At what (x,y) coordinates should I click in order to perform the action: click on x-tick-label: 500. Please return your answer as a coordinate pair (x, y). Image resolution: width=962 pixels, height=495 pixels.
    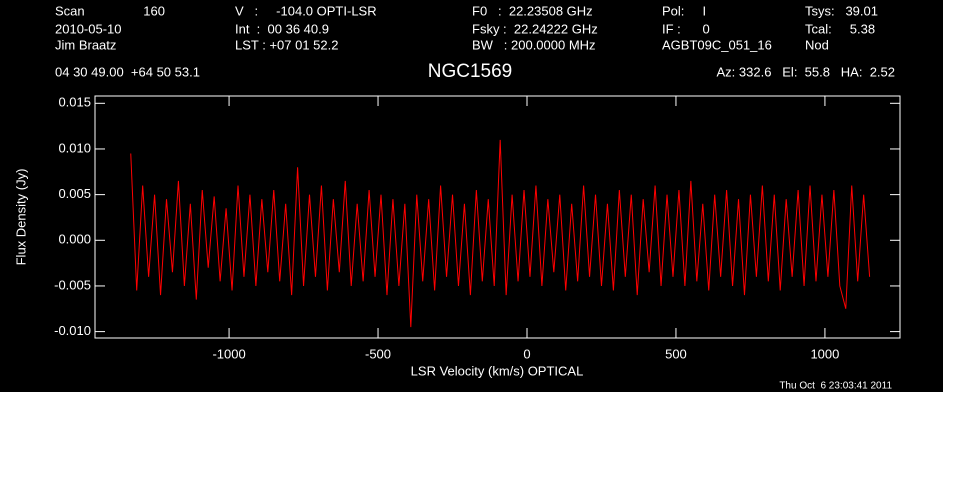
    Looking at the image, I should click on (676, 353).